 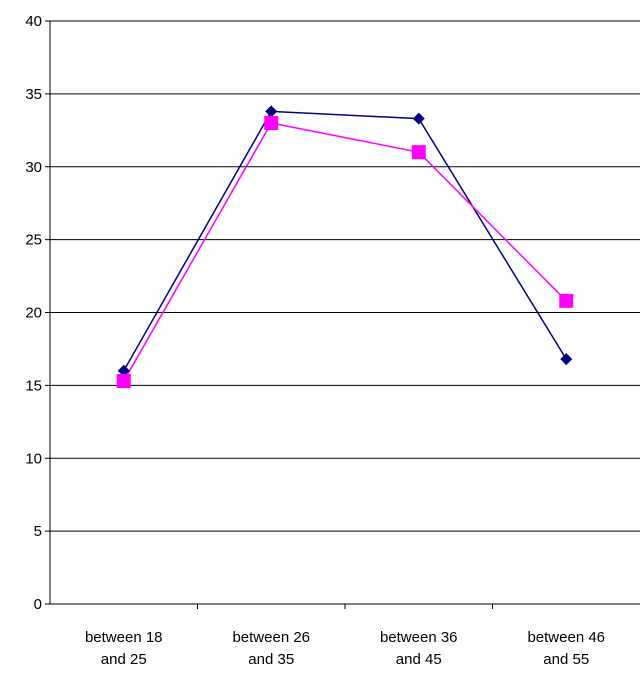 What do you see at coordinates (419, 637) in the screenshot?
I see `x-category-label-line: between 36` at bounding box center [419, 637].